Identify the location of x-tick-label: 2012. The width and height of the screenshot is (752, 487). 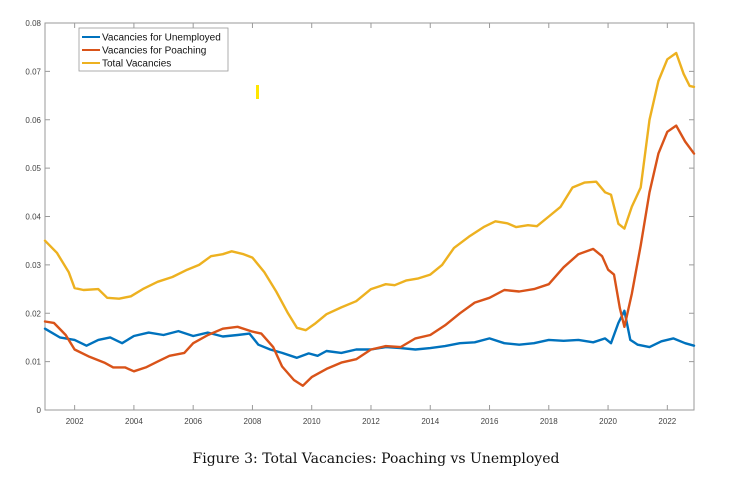
(371, 421).